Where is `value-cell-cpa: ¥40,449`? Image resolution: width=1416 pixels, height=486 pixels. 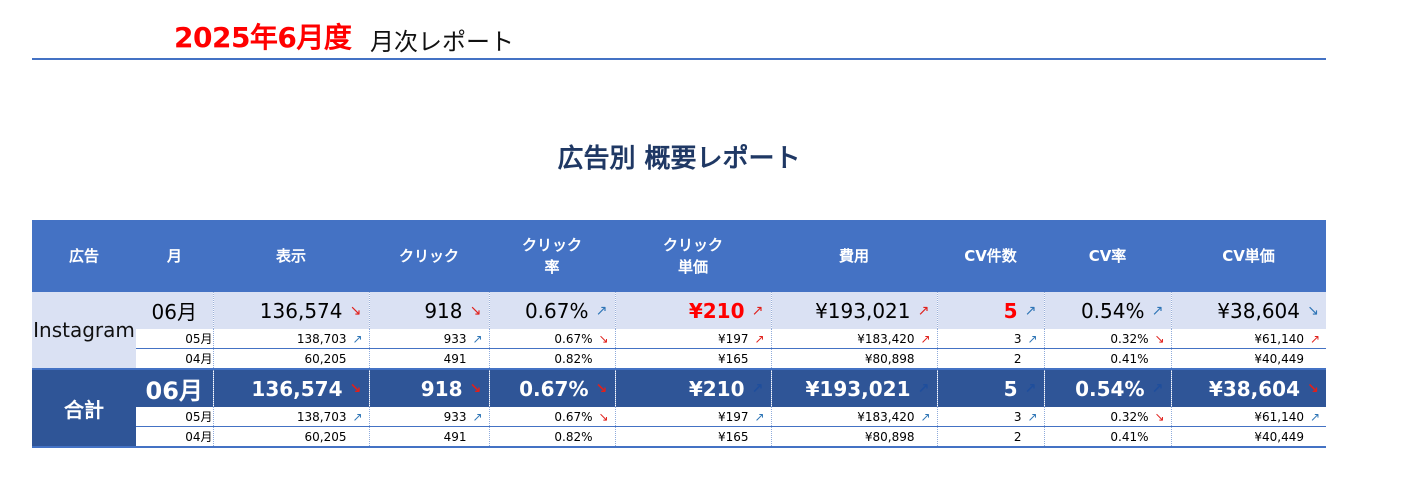 value-cell-cpa: ¥40,449 is located at coordinates (1248, 359).